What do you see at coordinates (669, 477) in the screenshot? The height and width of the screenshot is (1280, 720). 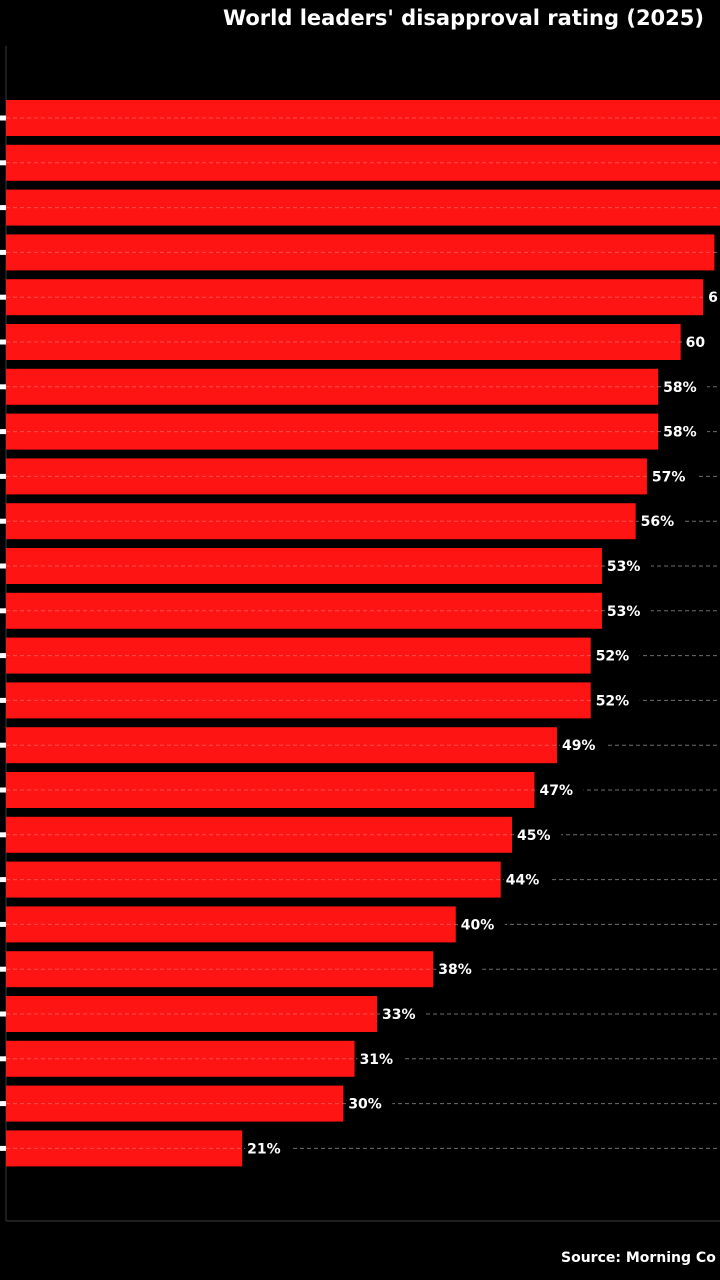 I see `bar-value-label: 57%` at bounding box center [669, 477].